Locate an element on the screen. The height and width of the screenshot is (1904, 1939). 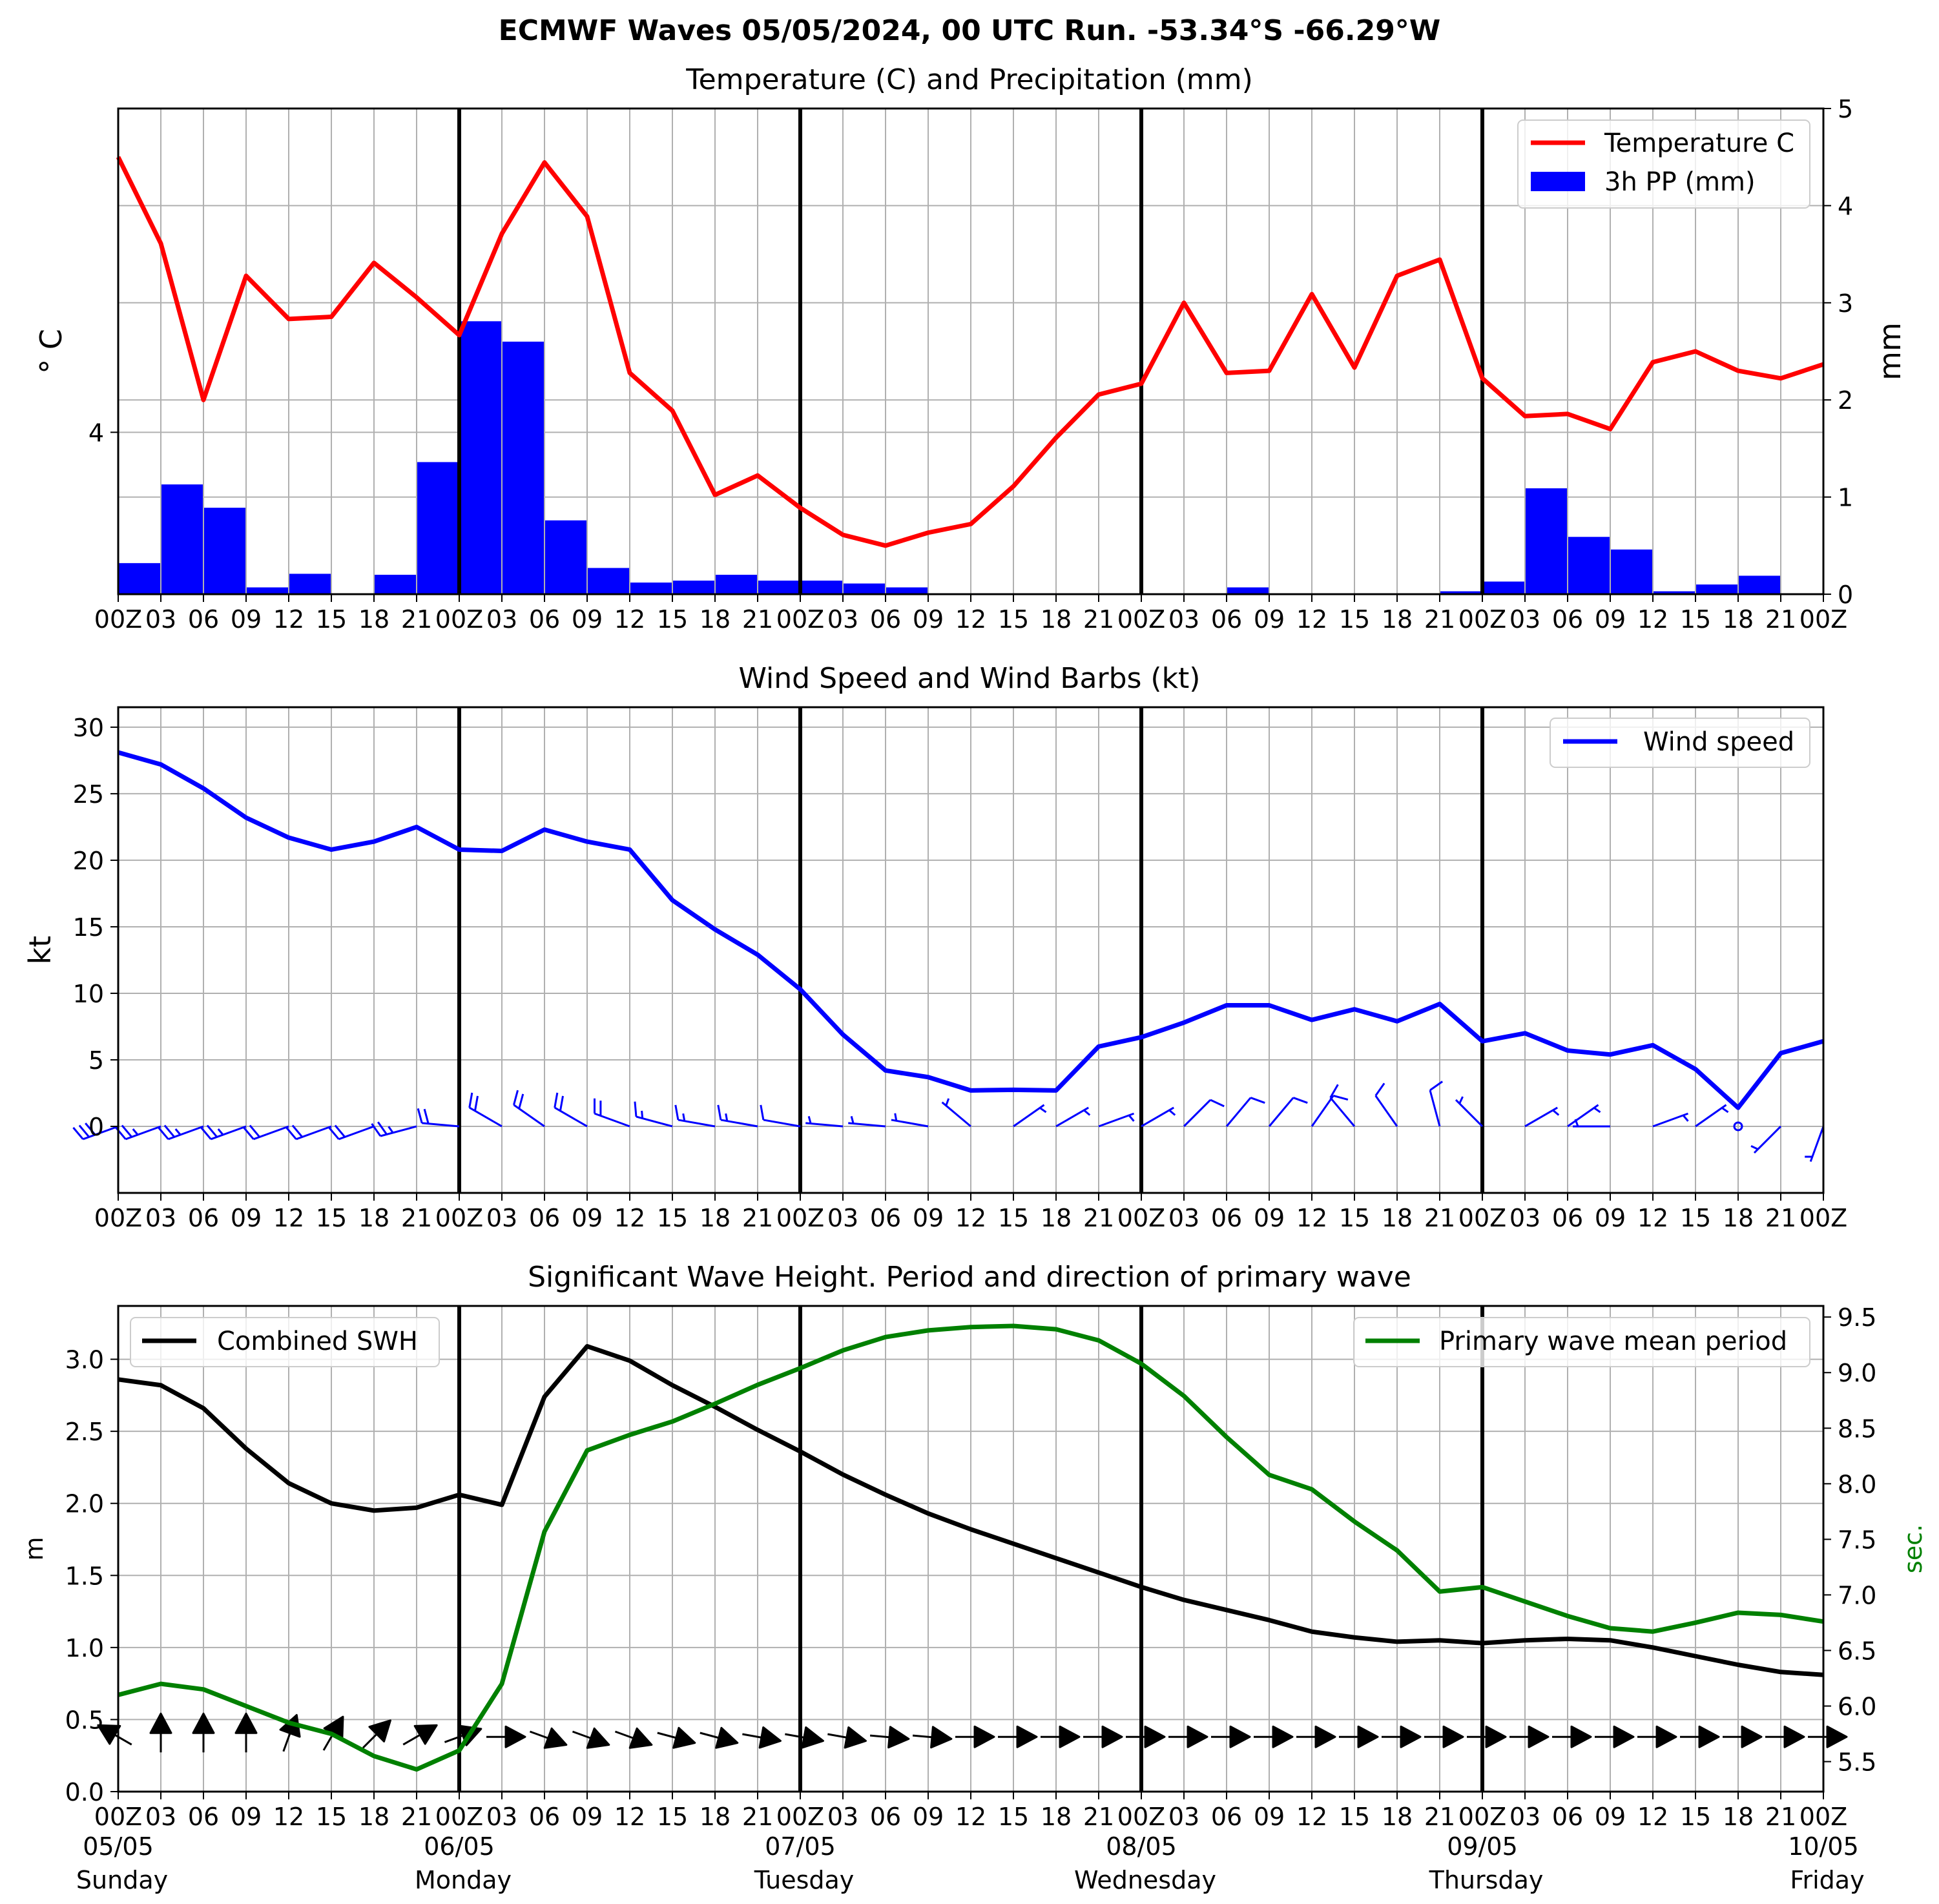
panel2-legend: Wind speed is located at coordinates (1680, 743).